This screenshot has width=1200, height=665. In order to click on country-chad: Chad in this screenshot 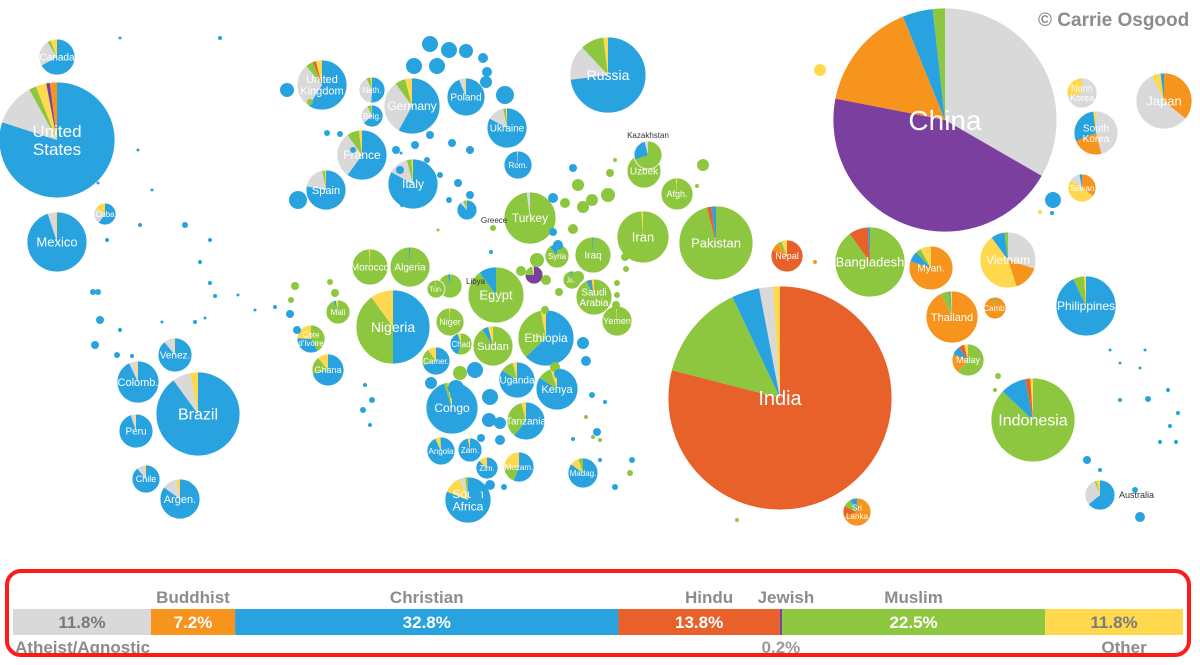, I will do `click(461, 344)`.